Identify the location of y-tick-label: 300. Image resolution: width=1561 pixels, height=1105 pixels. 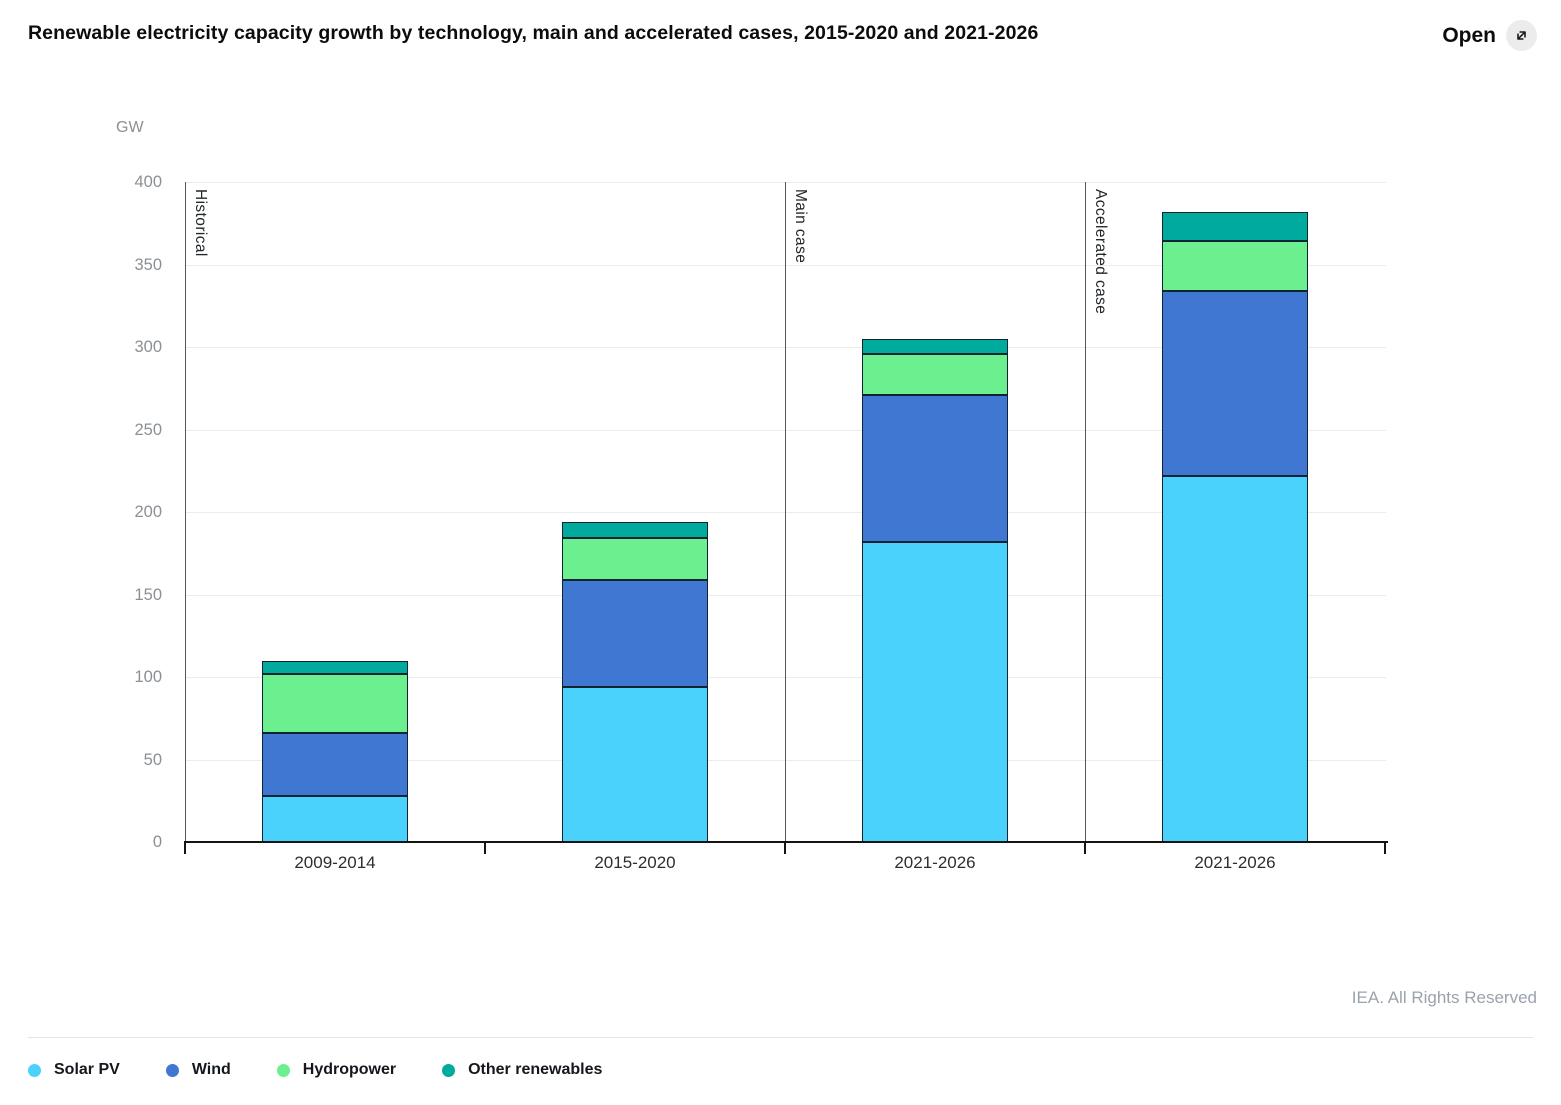
(148, 347).